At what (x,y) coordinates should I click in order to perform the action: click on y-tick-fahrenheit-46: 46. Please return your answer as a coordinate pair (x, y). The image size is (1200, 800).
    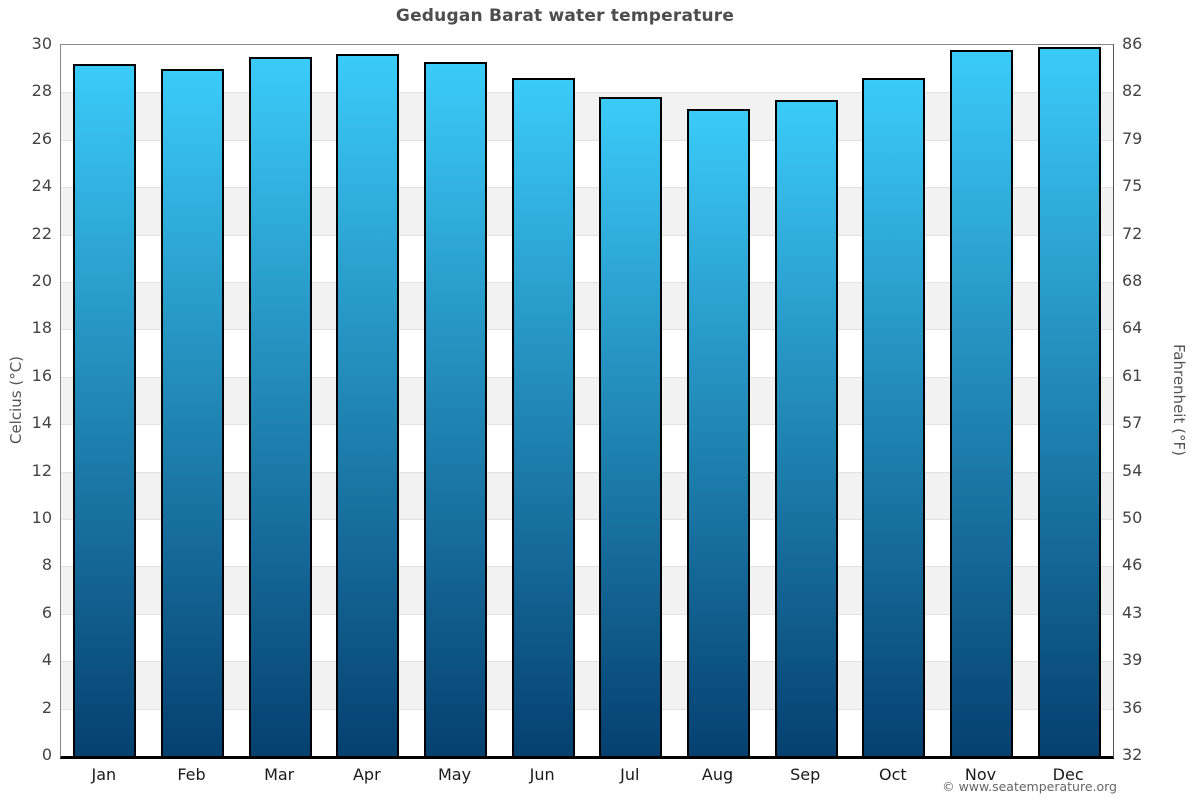
    Looking at the image, I should click on (1132, 565).